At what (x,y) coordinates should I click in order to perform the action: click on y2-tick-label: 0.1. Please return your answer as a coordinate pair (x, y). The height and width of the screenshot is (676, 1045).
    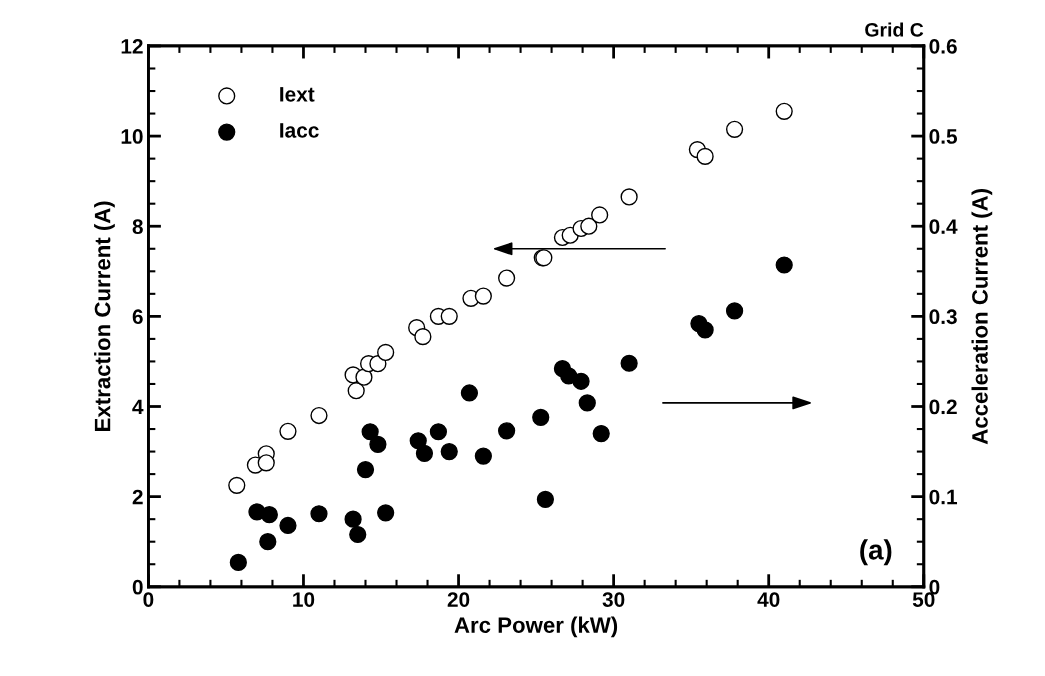
    Looking at the image, I should click on (943, 497).